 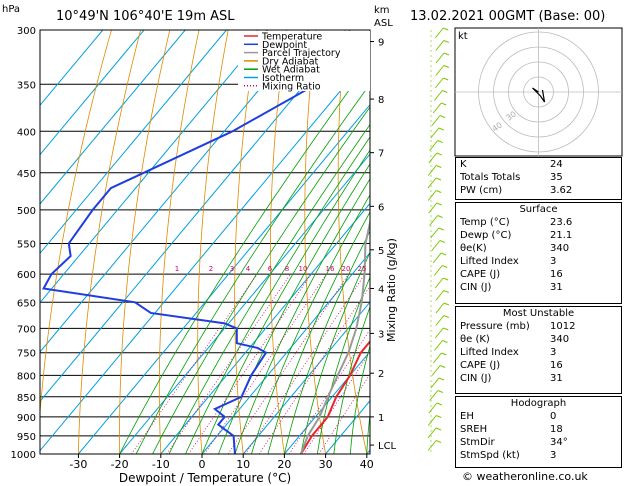 What do you see at coordinates (538, 432) in the screenshot?
I see `hodograph-stats-box: Hodograph EH 0 SREH 18 StmDir 34° StmSpd (kt) 3` at bounding box center [538, 432].